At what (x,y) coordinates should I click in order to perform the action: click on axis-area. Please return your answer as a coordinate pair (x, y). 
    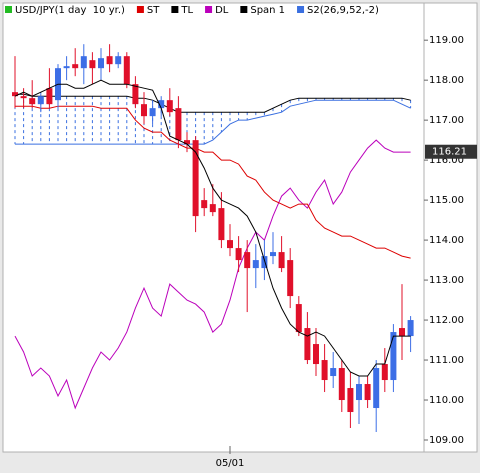
    Looking at the image, I should click on (450, 227).